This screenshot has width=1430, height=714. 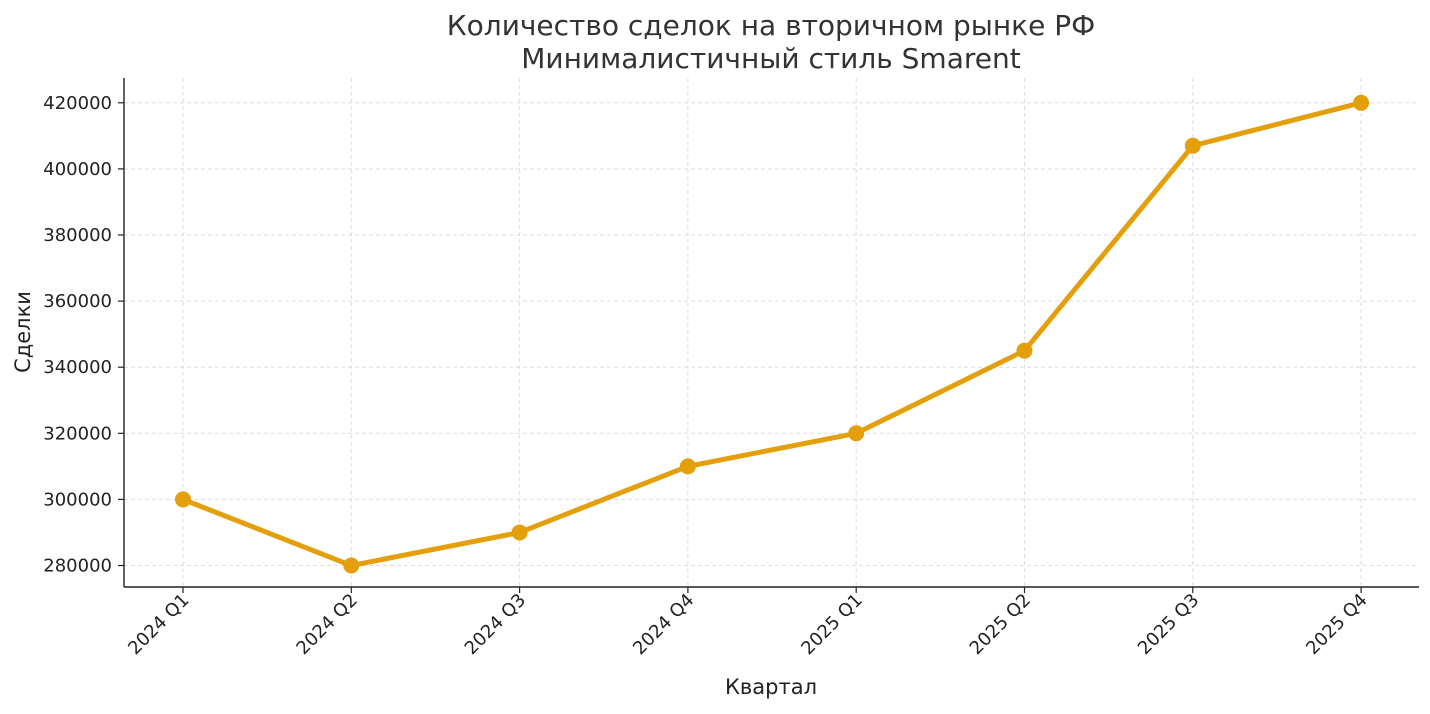 I want to click on y-tick-label: 300000, so click(x=77, y=499).